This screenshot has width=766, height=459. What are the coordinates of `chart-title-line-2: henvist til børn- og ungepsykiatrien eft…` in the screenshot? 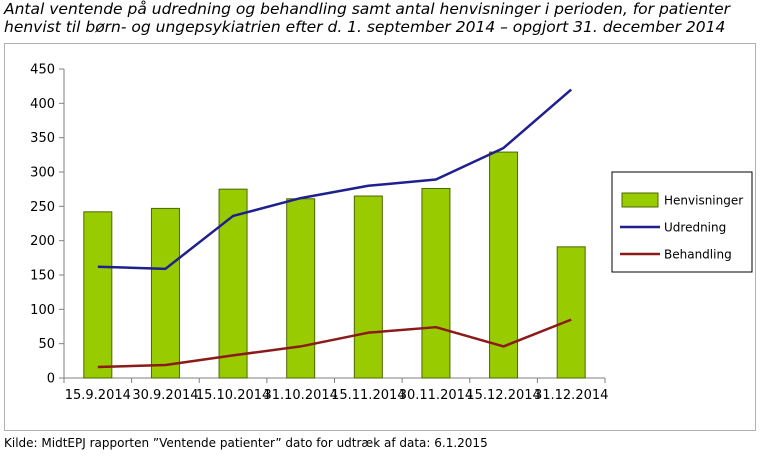 It's located at (365, 27).